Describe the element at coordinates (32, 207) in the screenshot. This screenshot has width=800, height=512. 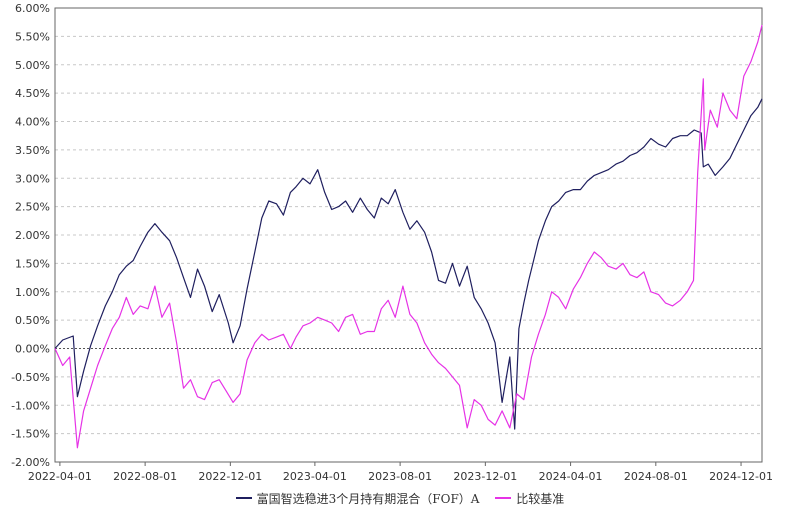
I see `y-tick-label: 2.50%` at that location.